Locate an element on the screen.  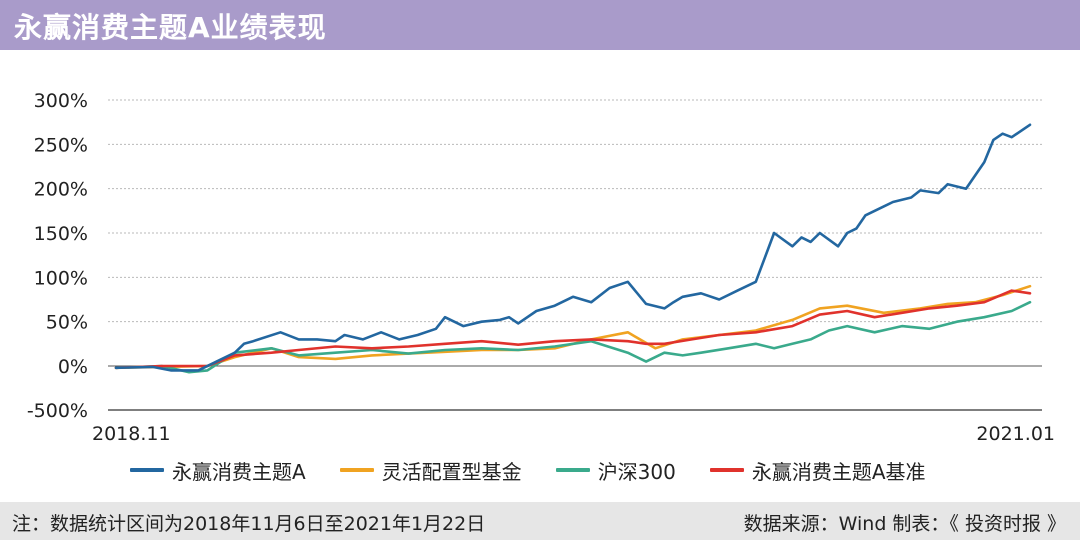
legend-item: 沪深300 is located at coordinates (615, 470).